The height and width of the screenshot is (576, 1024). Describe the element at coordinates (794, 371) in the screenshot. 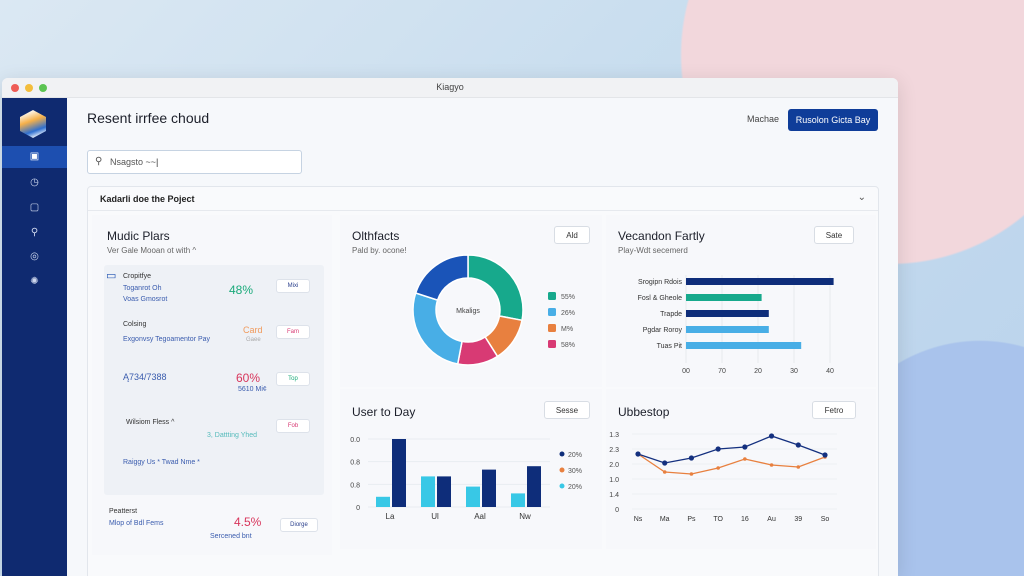

I see `x-tick-label: 30` at that location.